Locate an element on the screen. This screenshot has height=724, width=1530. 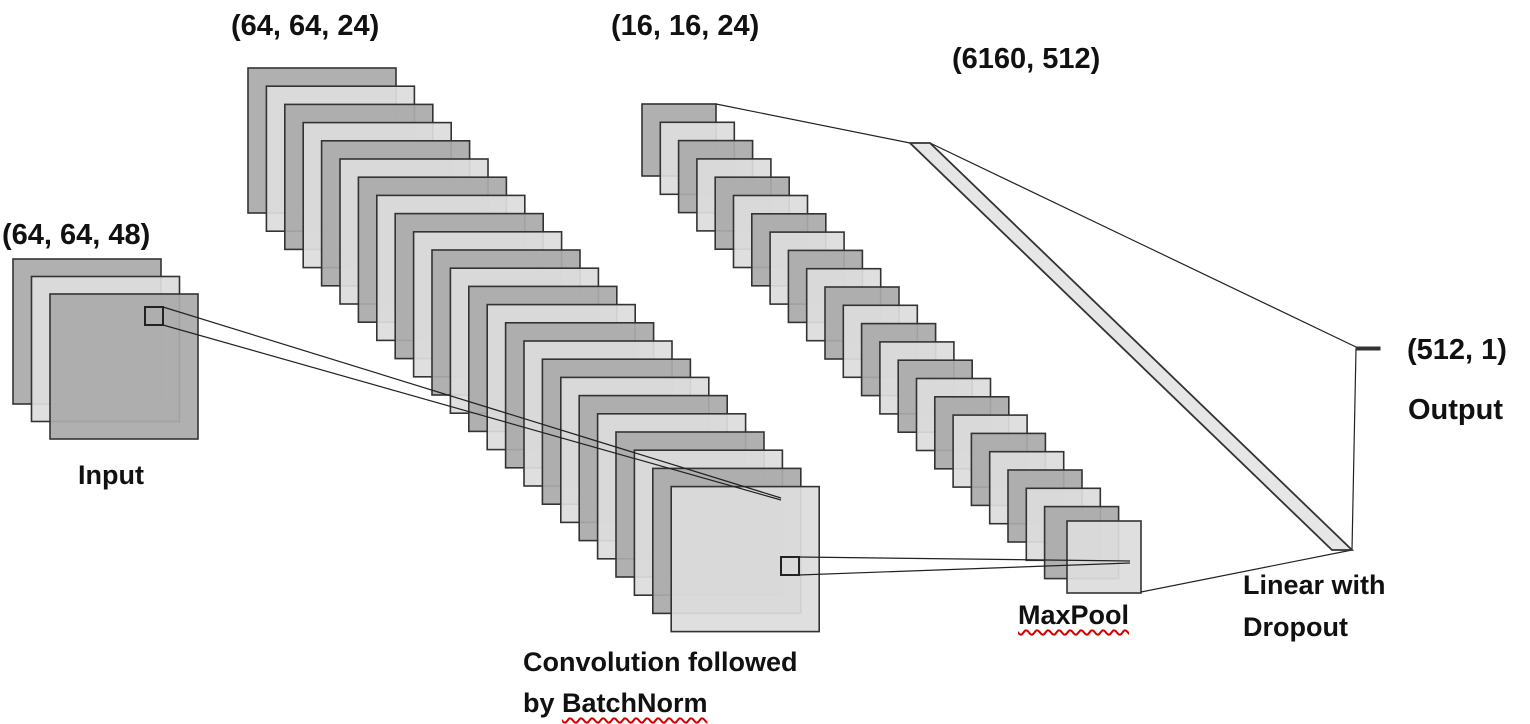
linear-label-line2: Dropout is located at coordinates (1295, 627).